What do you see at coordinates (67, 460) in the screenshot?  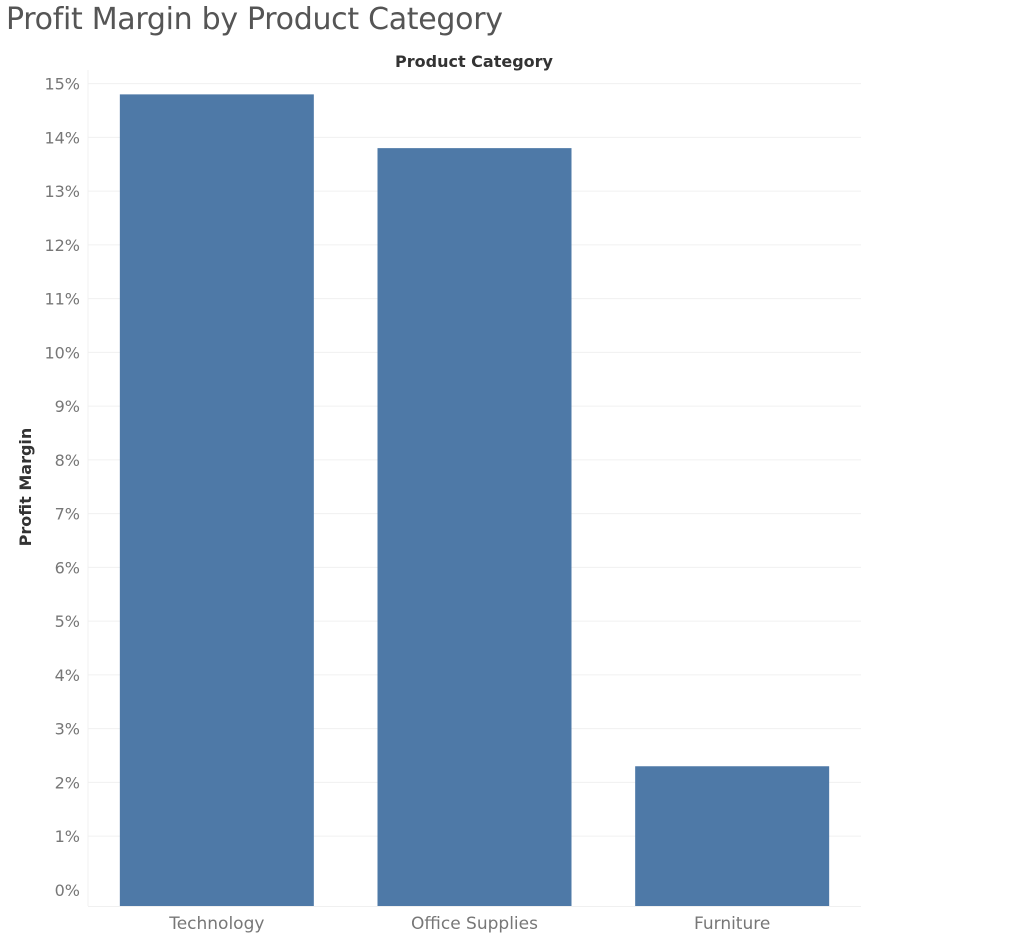 I see `y-tick-label: 8%` at bounding box center [67, 460].